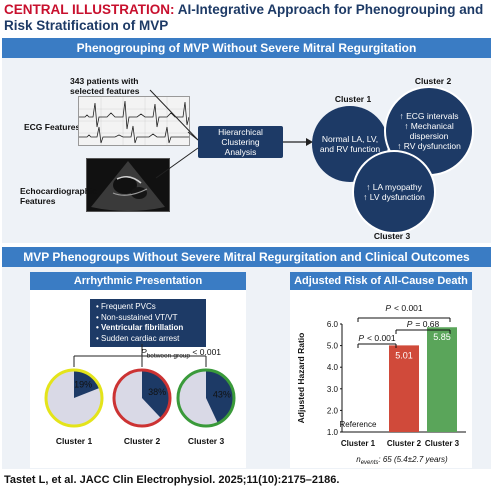  I want to click on bar-value-label: Reference, so click(358, 424).